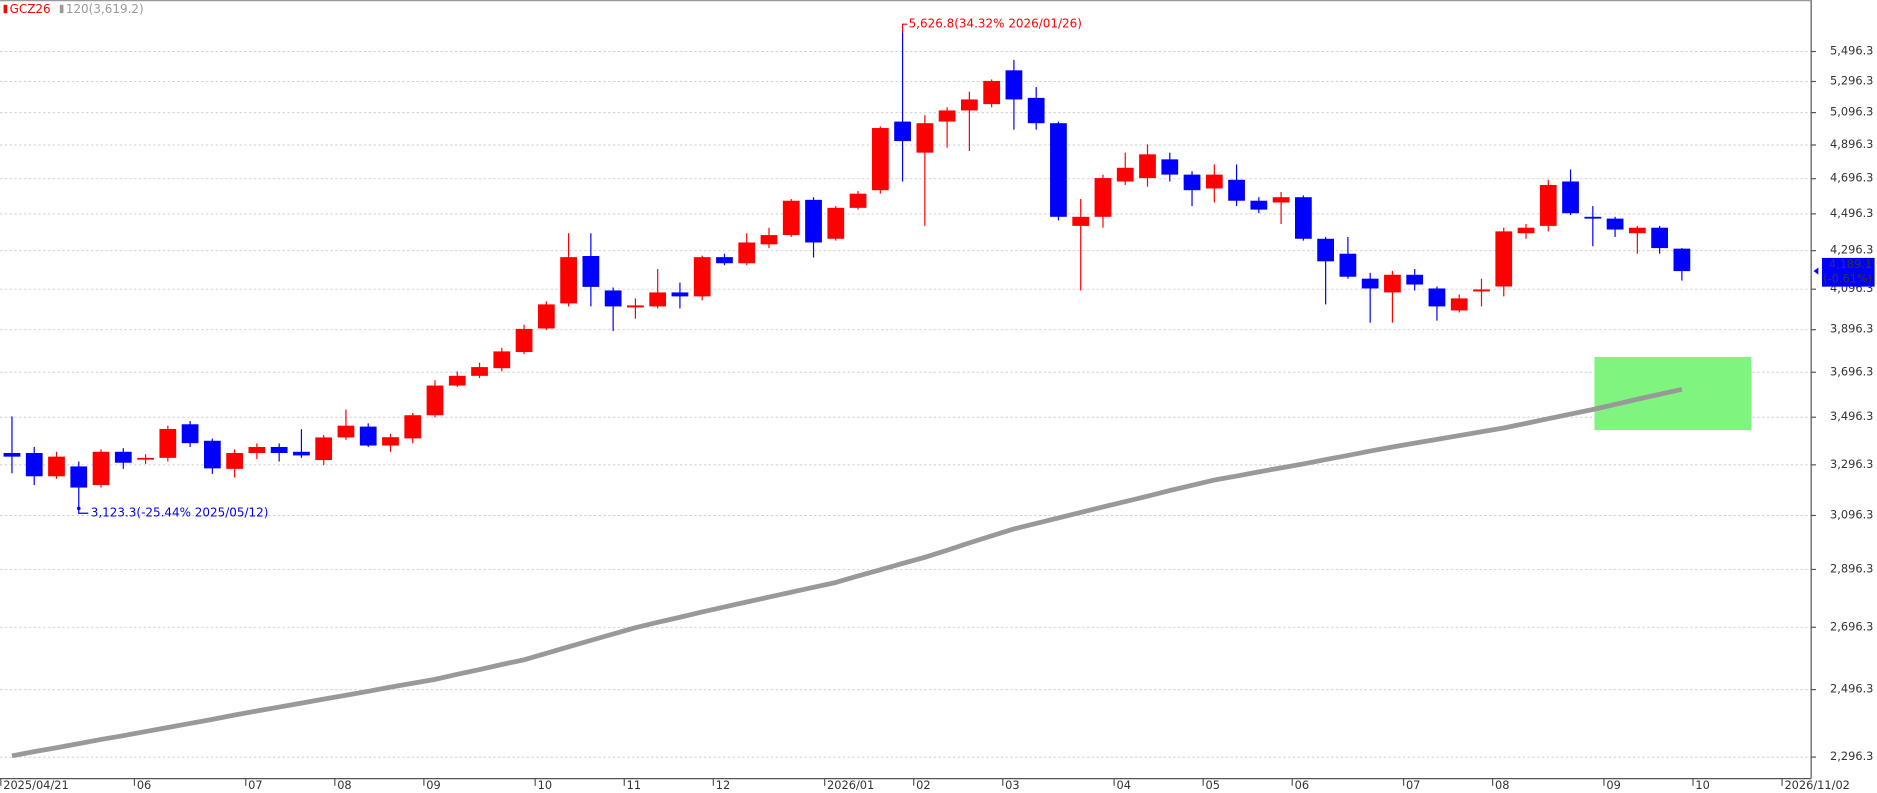 The height and width of the screenshot is (793, 1877). Describe the element at coordinates (995, 24) in the screenshot. I see `high-annotation: 5,626.8(34.32% 2026/01/26)` at that location.